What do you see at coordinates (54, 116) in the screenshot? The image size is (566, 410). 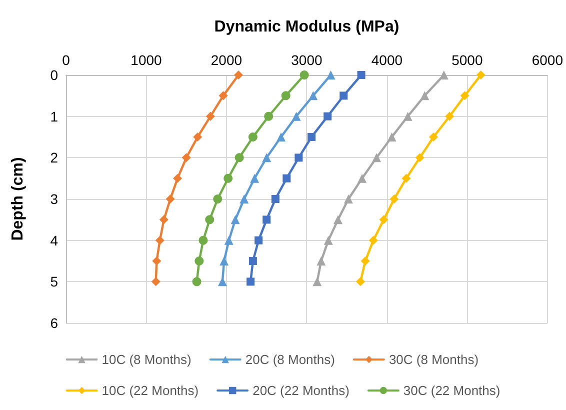 I see `y-tick-label: 1` at bounding box center [54, 116].